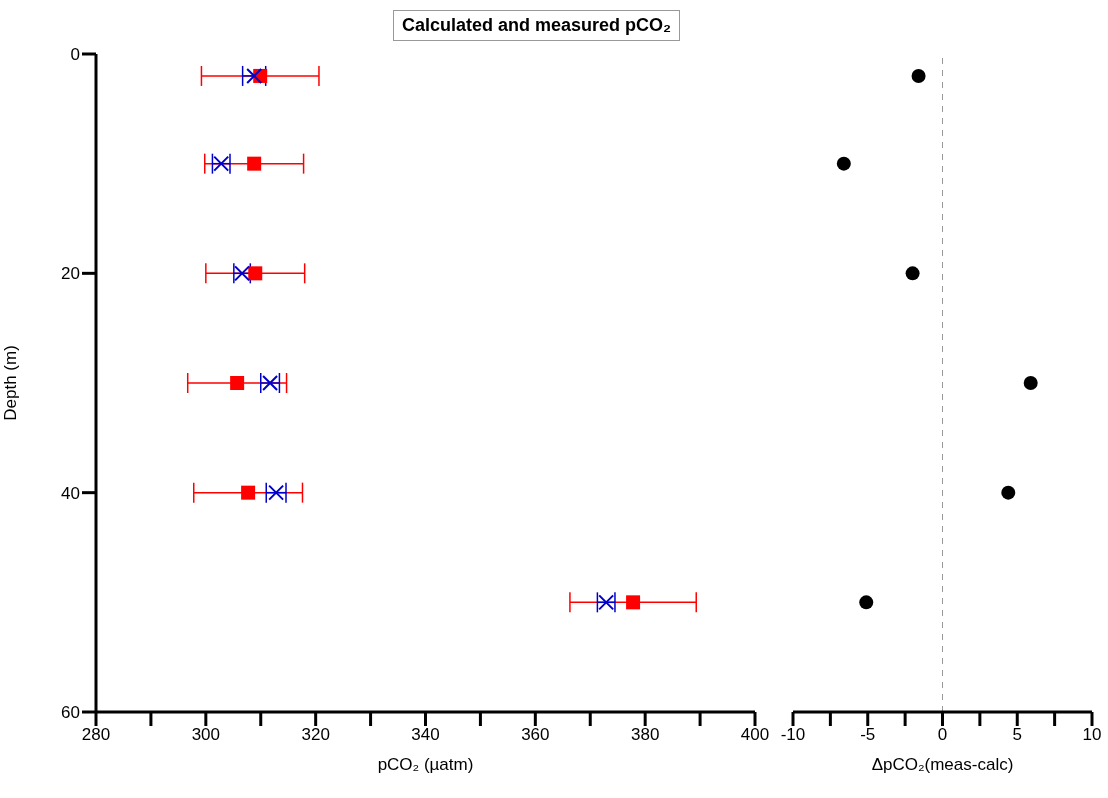 Image resolution: width=1108 pixels, height=798 pixels. What do you see at coordinates (70, 713) in the screenshot?
I see `y-tick-label: 60` at bounding box center [70, 713].